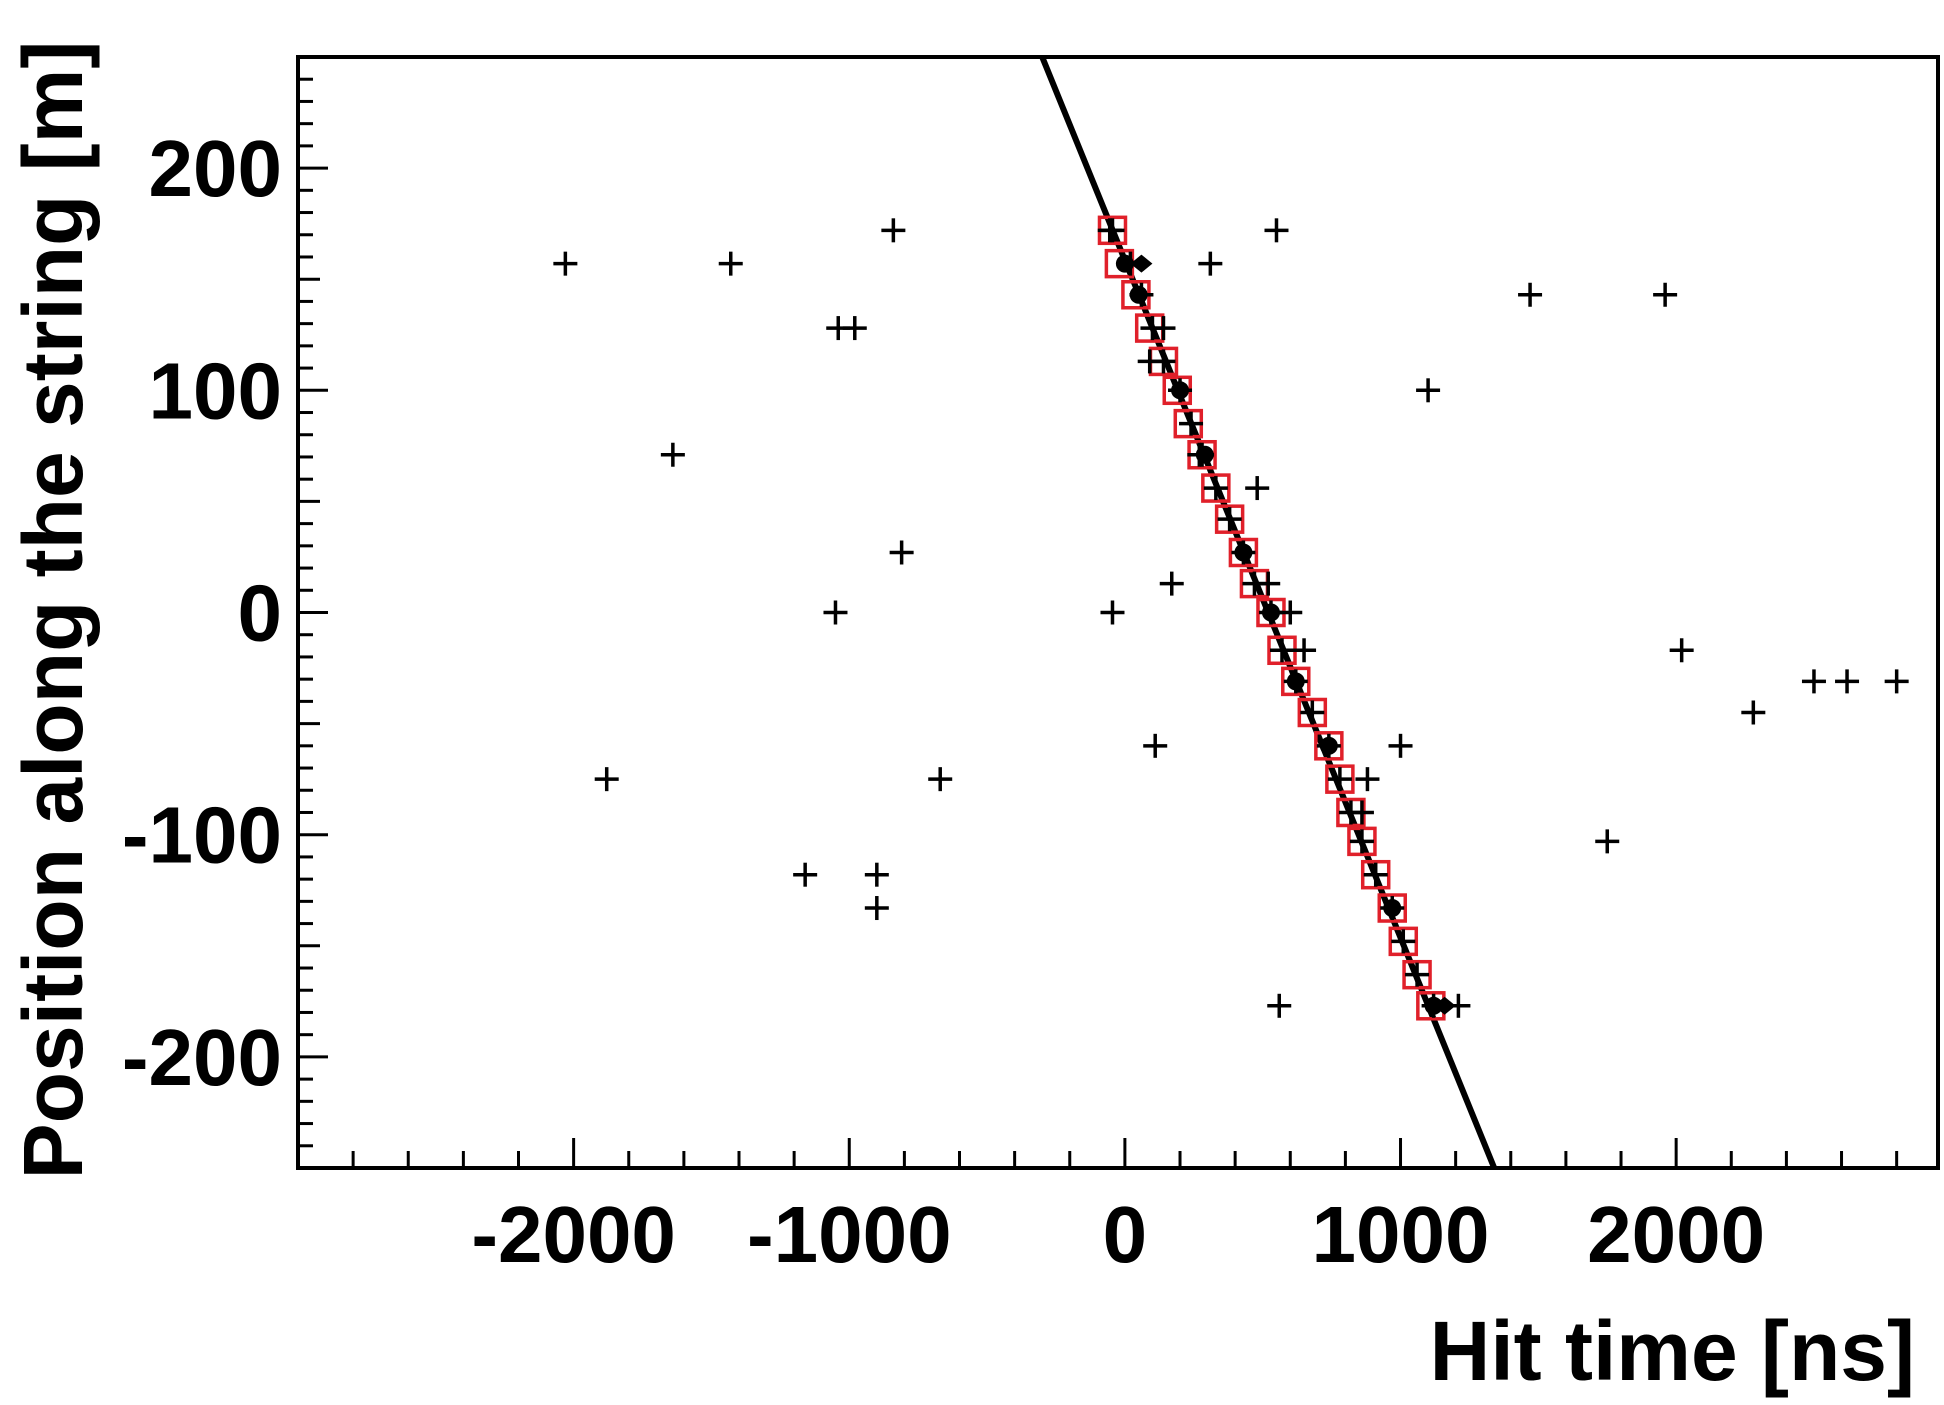 The width and height of the screenshot is (1944, 1405). What do you see at coordinates (573, 1234) in the screenshot?
I see `x-tick-label: -2000` at bounding box center [573, 1234].